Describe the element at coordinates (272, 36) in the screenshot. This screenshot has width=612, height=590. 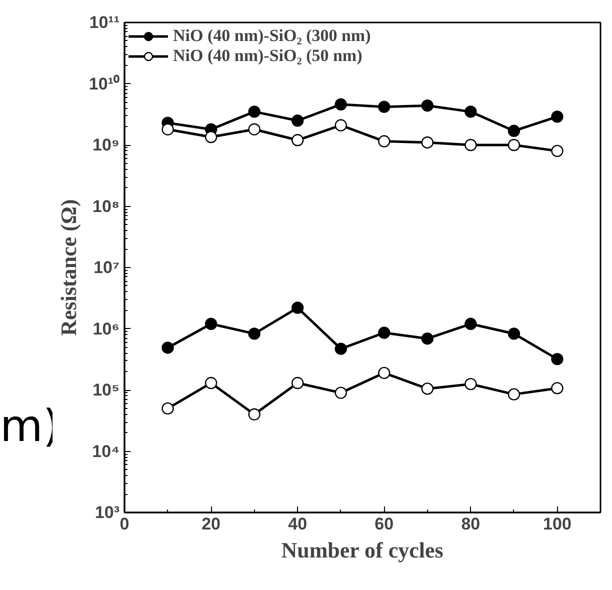
I see `legend-label: NiO (40 nm)-SiO₂ (300 nm)` at that location.